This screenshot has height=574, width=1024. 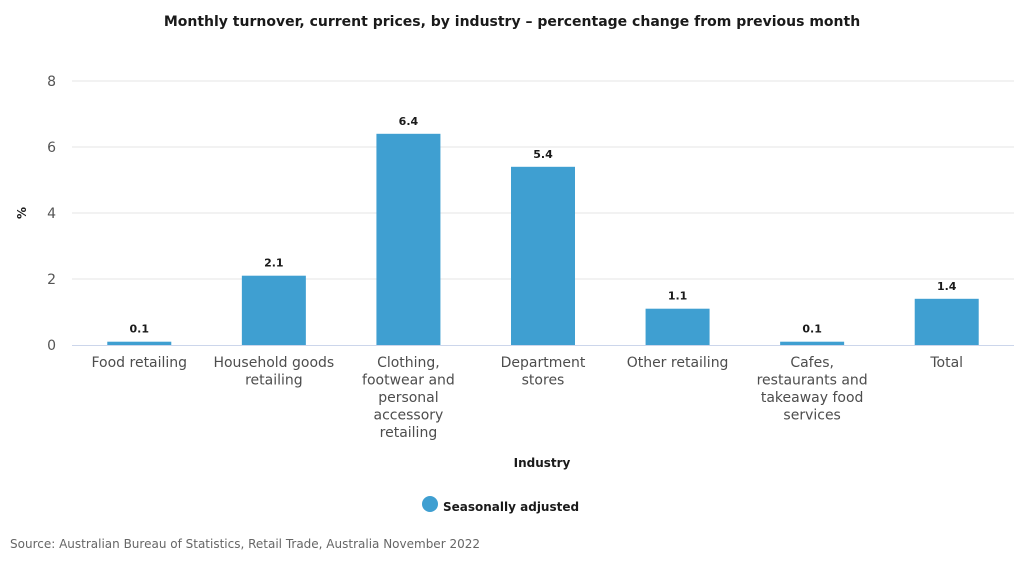 What do you see at coordinates (273, 363) in the screenshot?
I see `x-category-line: Household goods` at bounding box center [273, 363].